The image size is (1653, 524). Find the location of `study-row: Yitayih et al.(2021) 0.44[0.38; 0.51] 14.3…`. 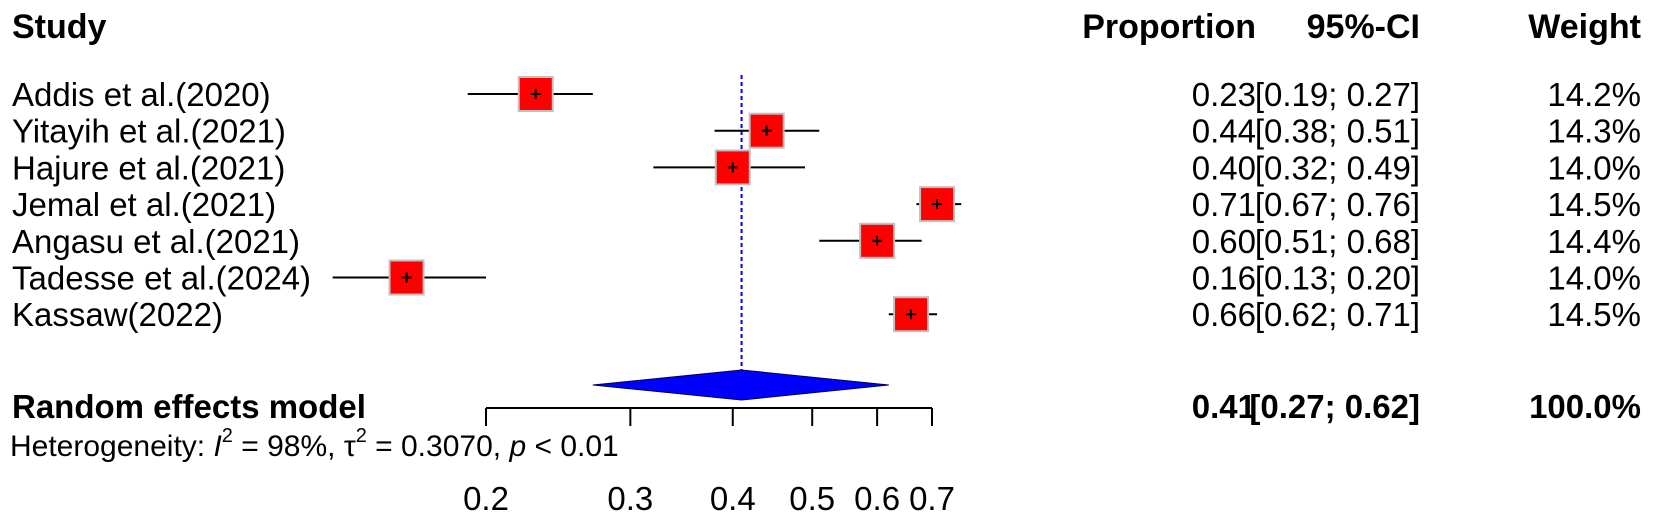

study-row: Yitayih et al.(2021) 0.44[0.38; 0.51] 14.3… is located at coordinates (826, 131).